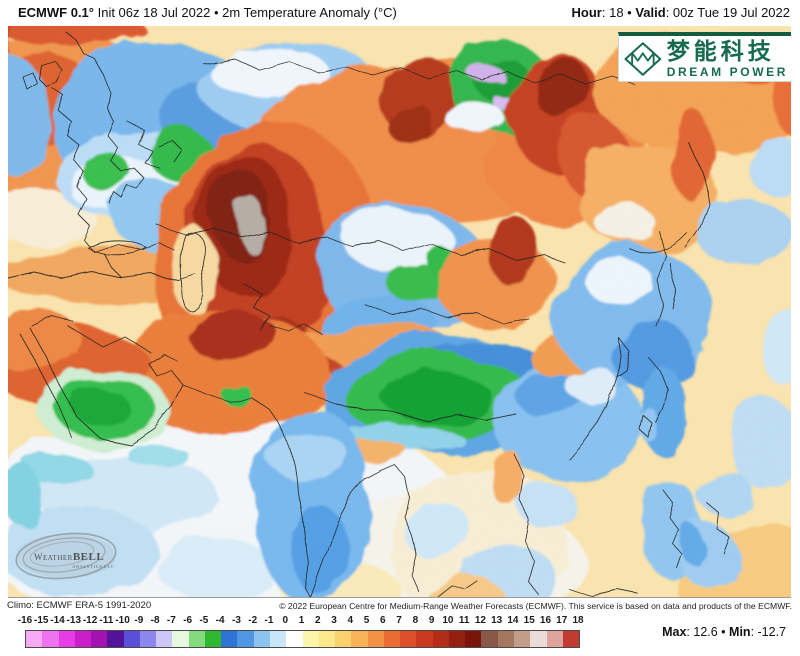 Image resolution: width=800 pixels, height=656 pixels. Describe the element at coordinates (139, 620) in the screenshot. I see `colorbar-tick: -9` at that location.